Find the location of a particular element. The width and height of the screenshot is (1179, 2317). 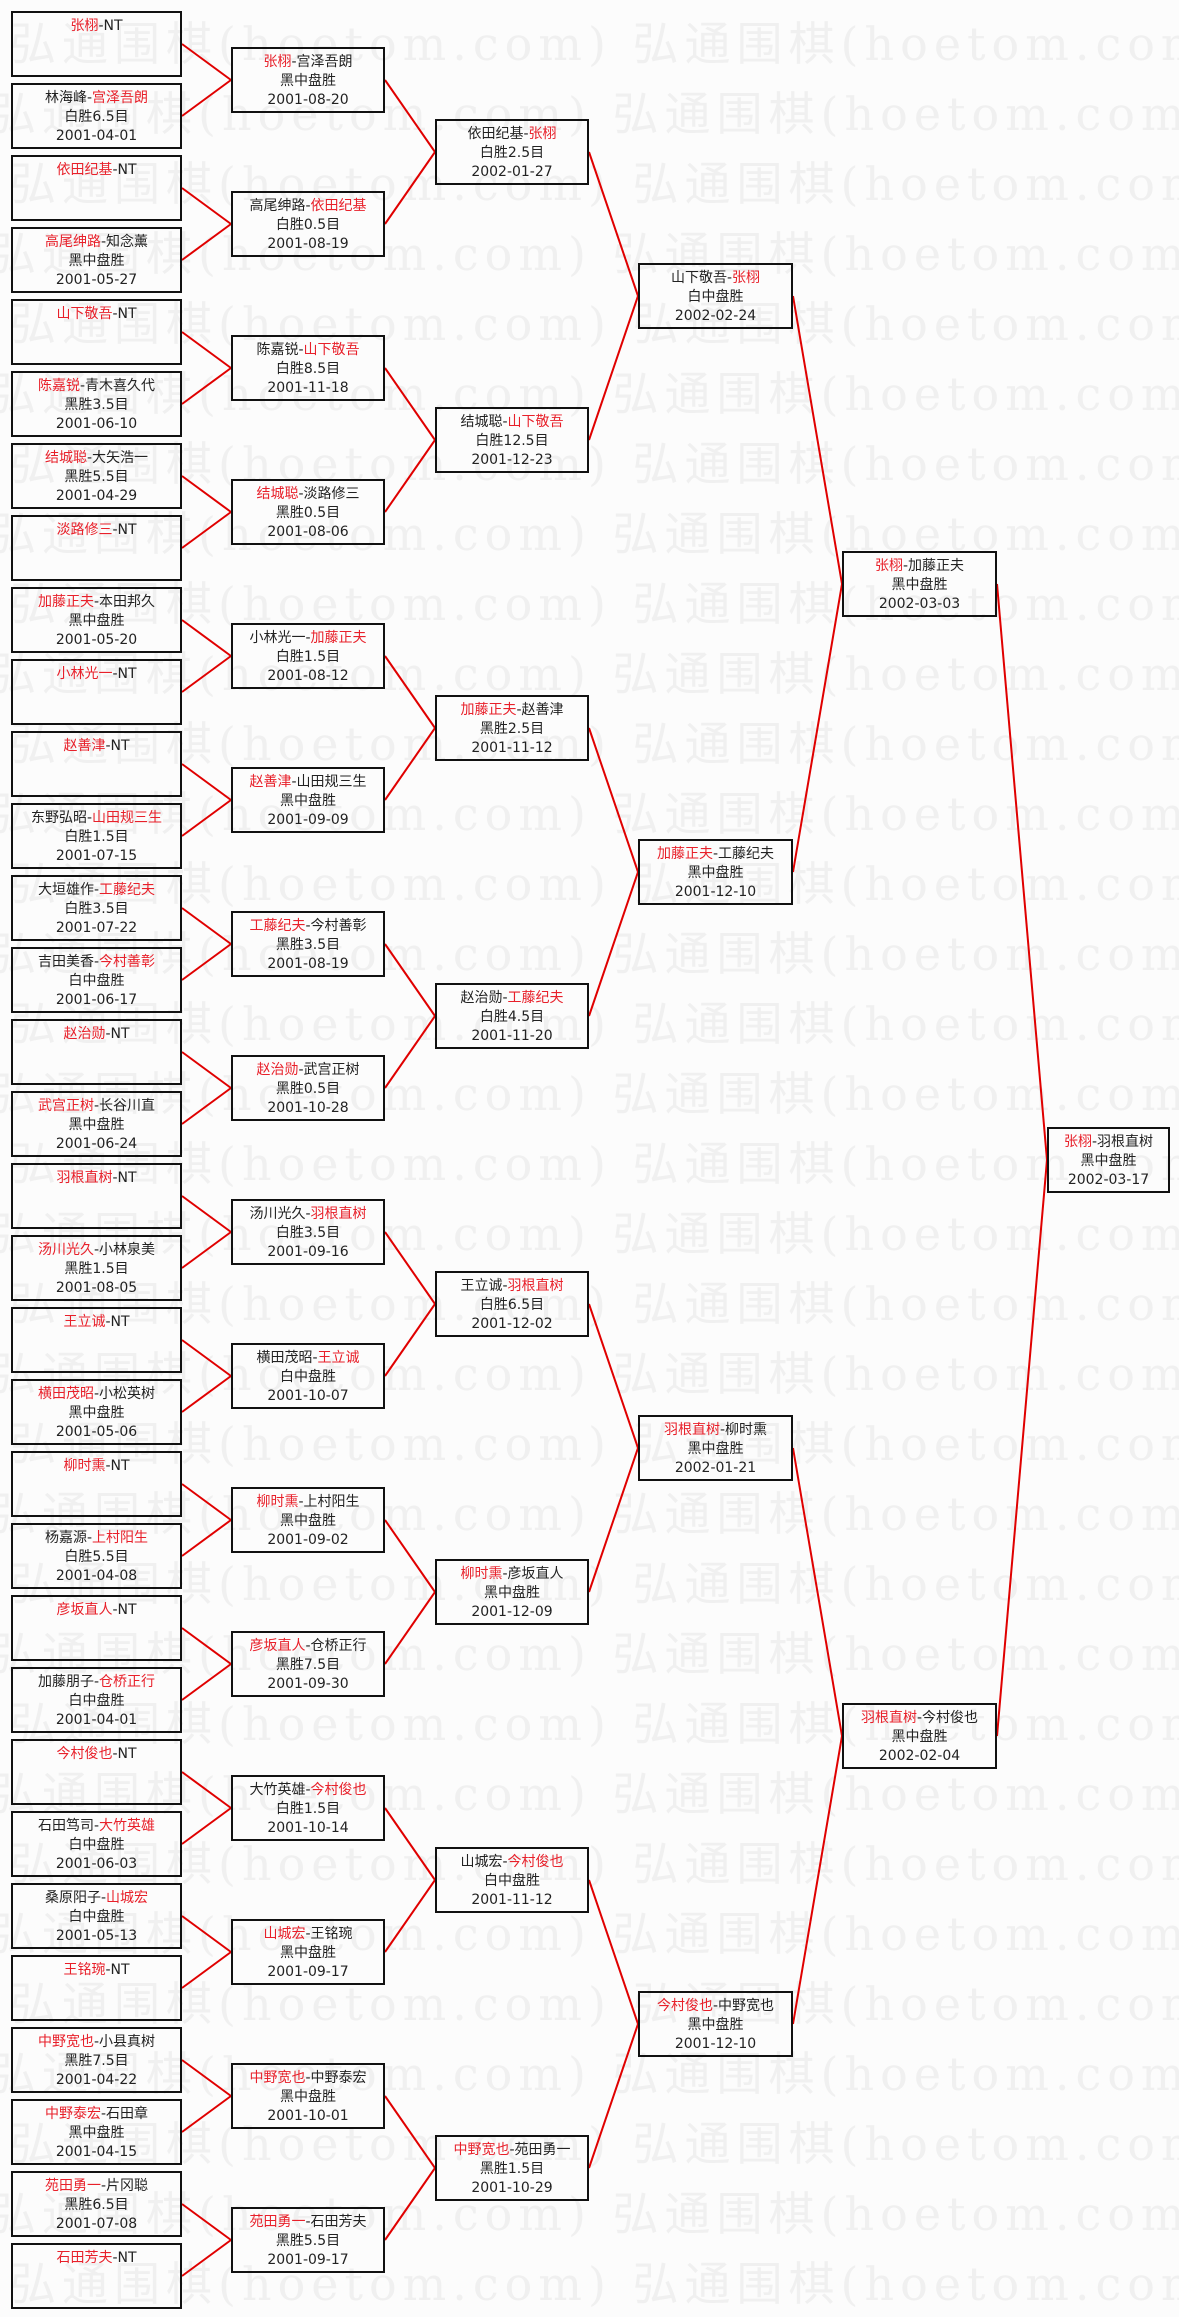

match-date: 2001-04-22 is located at coordinates (96, 2080).